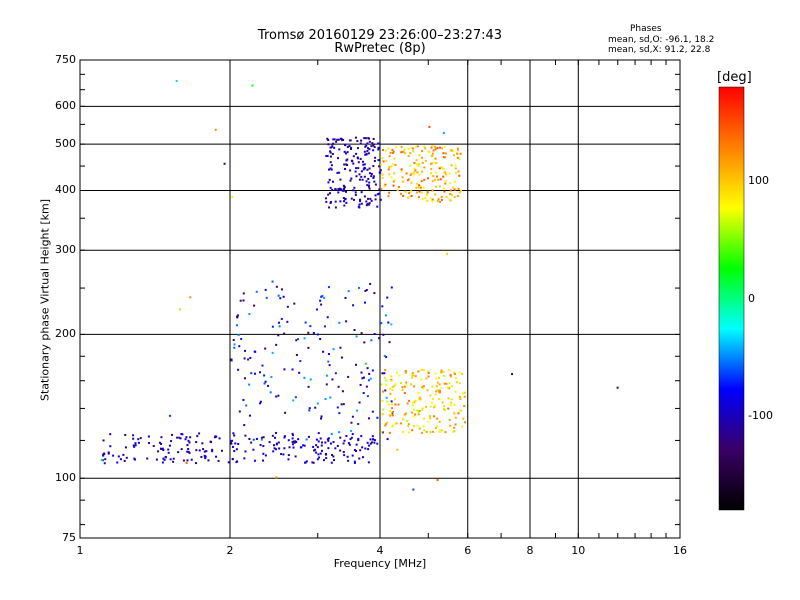 The height and width of the screenshot is (600, 800). I want to click on y-tick-label: 200, so click(65, 334).